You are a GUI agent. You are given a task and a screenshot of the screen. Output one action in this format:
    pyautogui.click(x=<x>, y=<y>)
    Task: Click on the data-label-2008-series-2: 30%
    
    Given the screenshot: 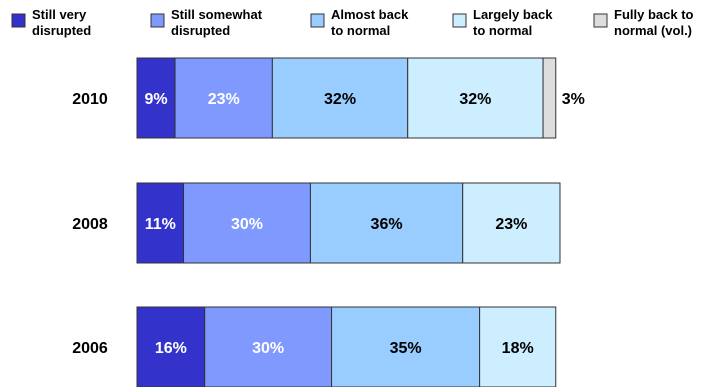 What is the action you would take?
    pyautogui.click(x=247, y=224)
    